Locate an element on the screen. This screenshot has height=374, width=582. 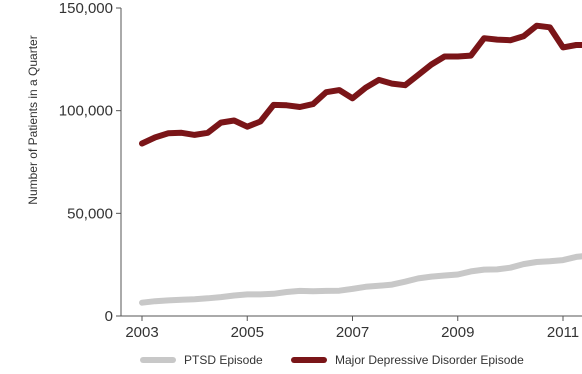
x-tick-label: 2005 is located at coordinates (247, 332).